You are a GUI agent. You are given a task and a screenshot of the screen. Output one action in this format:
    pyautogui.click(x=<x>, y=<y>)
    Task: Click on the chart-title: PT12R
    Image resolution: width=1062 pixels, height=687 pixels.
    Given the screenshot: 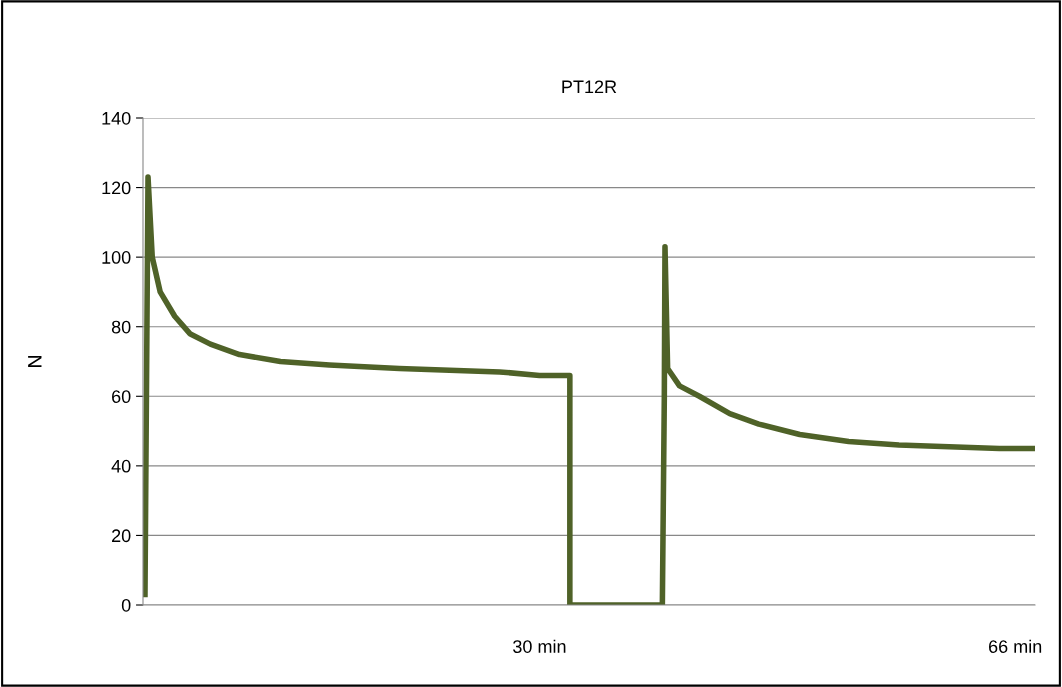 What is the action you would take?
    pyautogui.click(x=589, y=86)
    